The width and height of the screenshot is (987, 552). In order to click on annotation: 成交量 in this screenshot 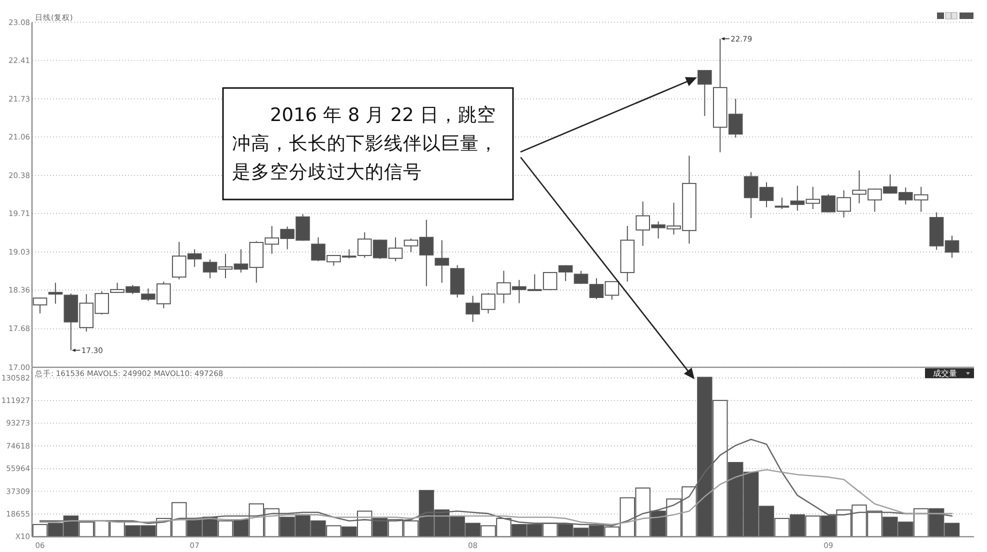, I will do `click(945, 373)`.